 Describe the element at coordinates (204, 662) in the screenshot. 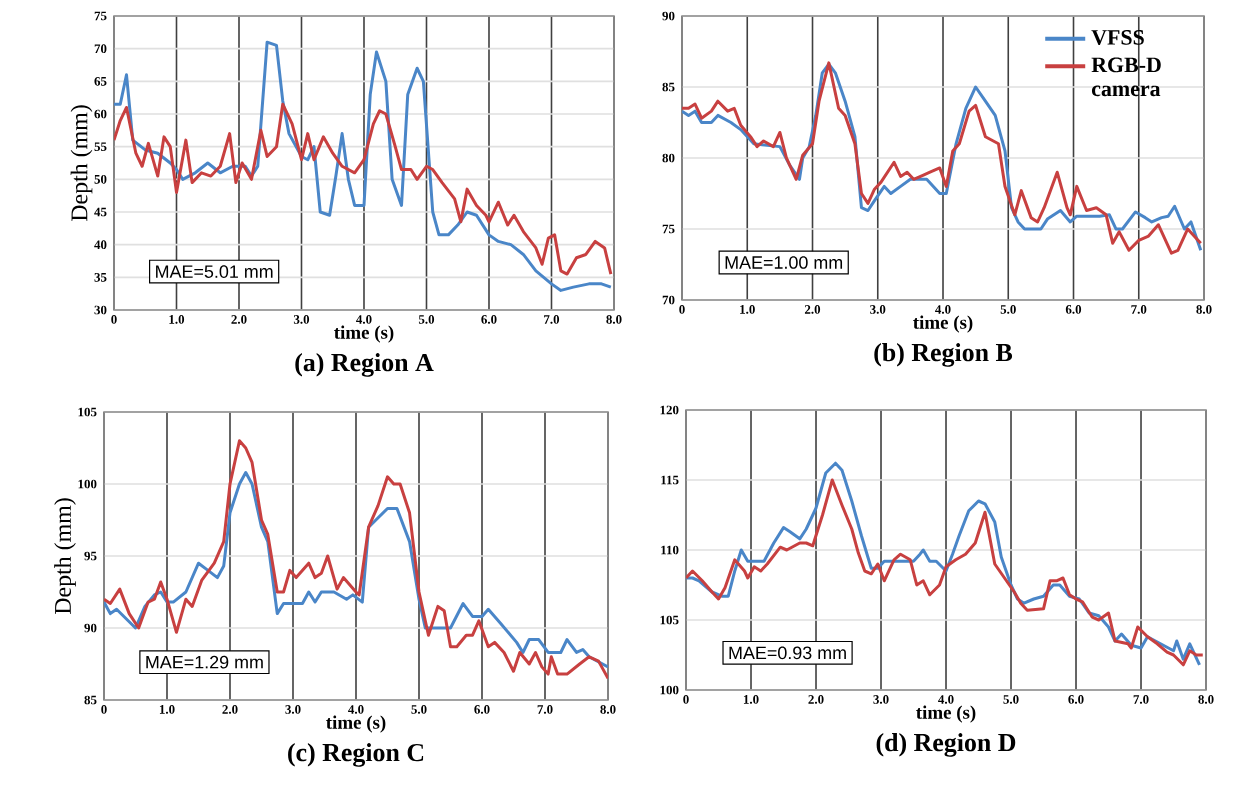

I see `annotation: MAE=1.29 mm` at that location.